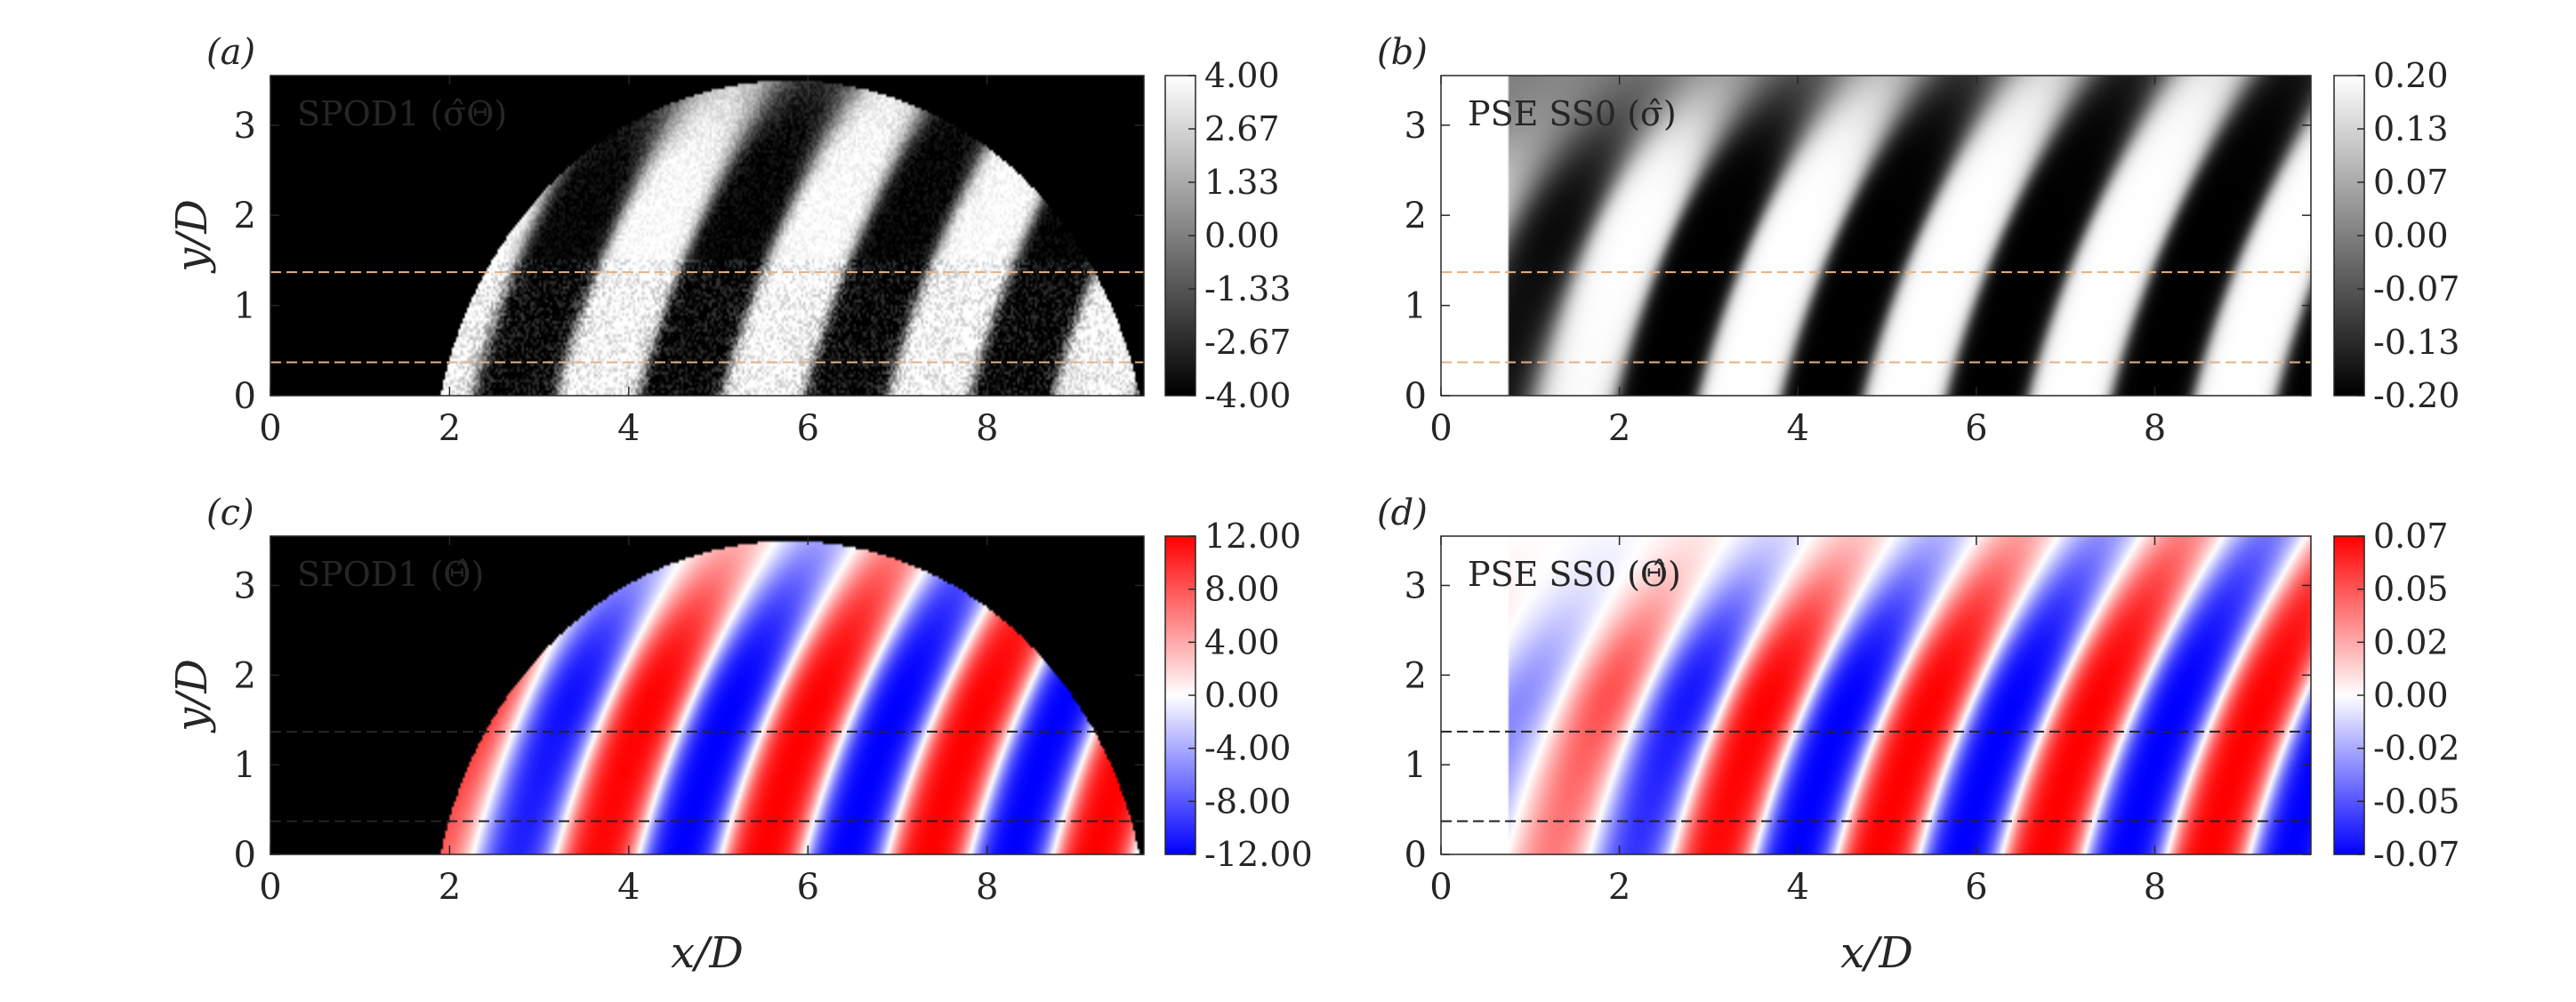 The width and height of the screenshot is (2576, 1002). What do you see at coordinates (230, 513) in the screenshot?
I see `panel-label: (c)` at bounding box center [230, 513].